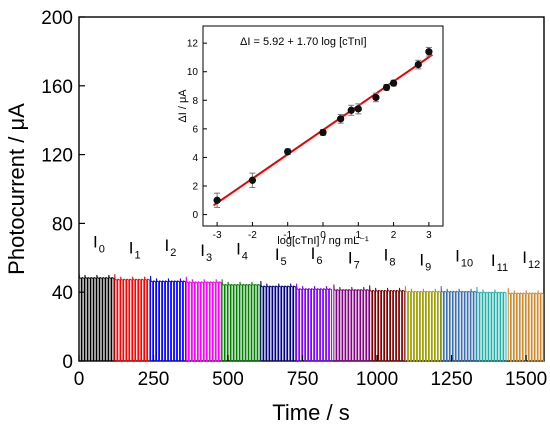  Describe the element at coordinates (195, 215) in the screenshot. I see `inset-y-tick-label: 0` at that location.